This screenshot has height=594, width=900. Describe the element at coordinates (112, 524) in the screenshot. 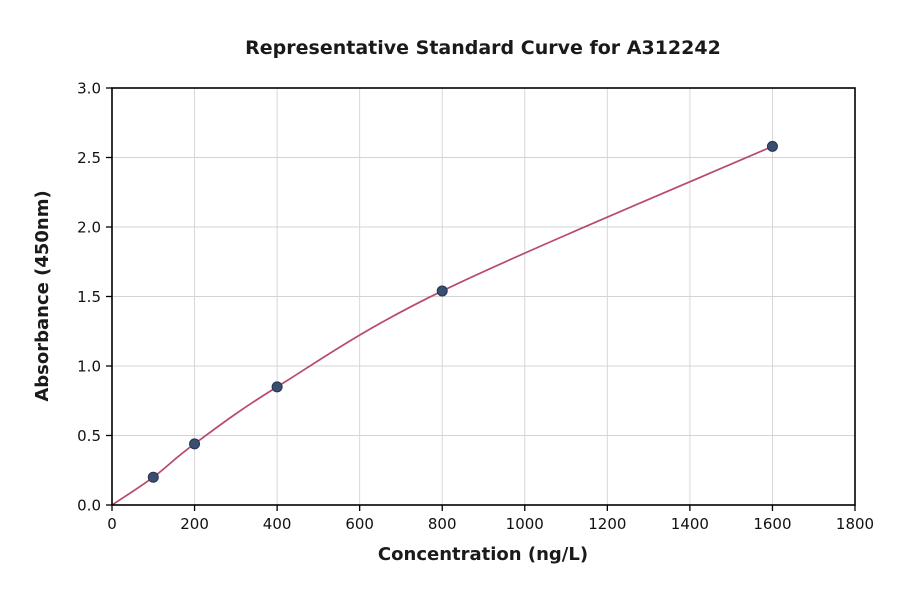

I see `x-tick-label: 0` at that location.